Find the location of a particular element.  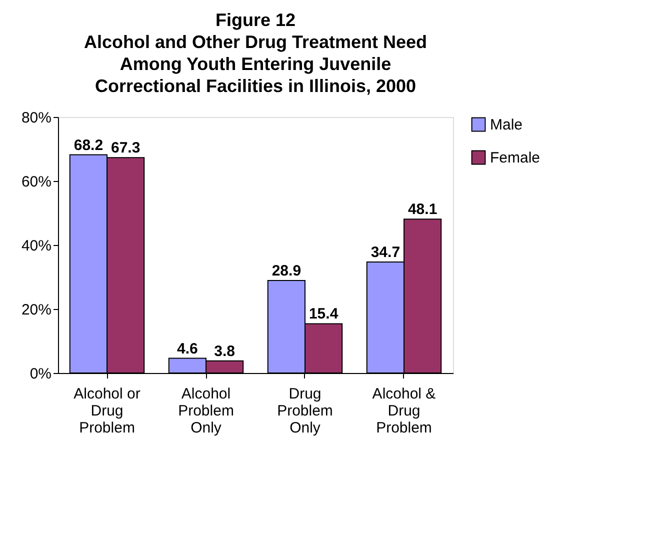

y-tick-label: 60% is located at coordinates (36, 182).